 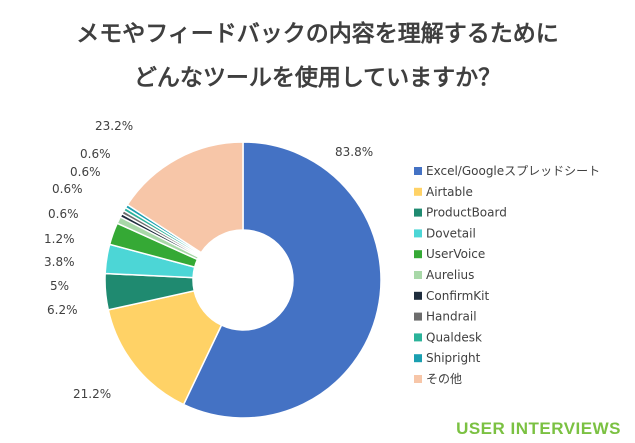 I want to click on slice-label-uservoice: 3.8%, so click(x=59, y=262).